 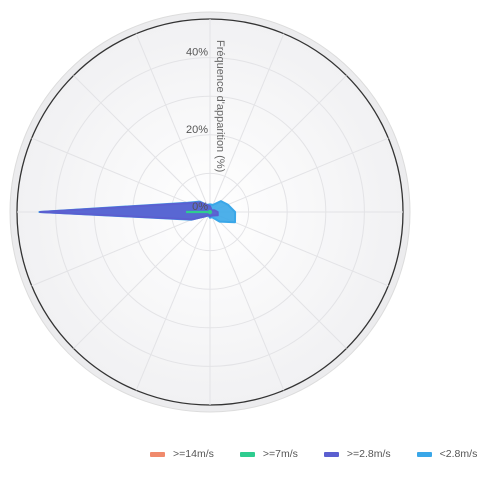 What do you see at coordinates (280, 454) in the screenshot?
I see `legend-label: >=7m/s` at bounding box center [280, 454].